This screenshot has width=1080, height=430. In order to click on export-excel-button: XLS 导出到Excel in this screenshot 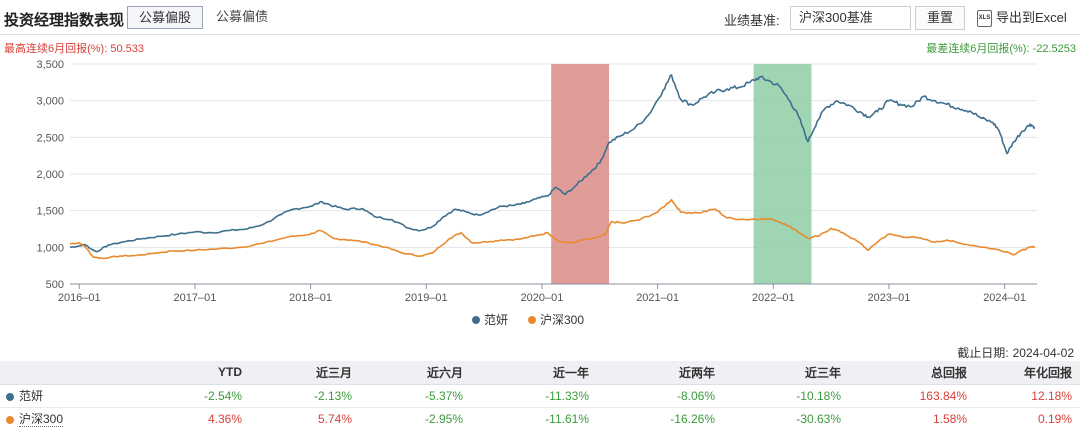, I will do `click(1022, 18)`.